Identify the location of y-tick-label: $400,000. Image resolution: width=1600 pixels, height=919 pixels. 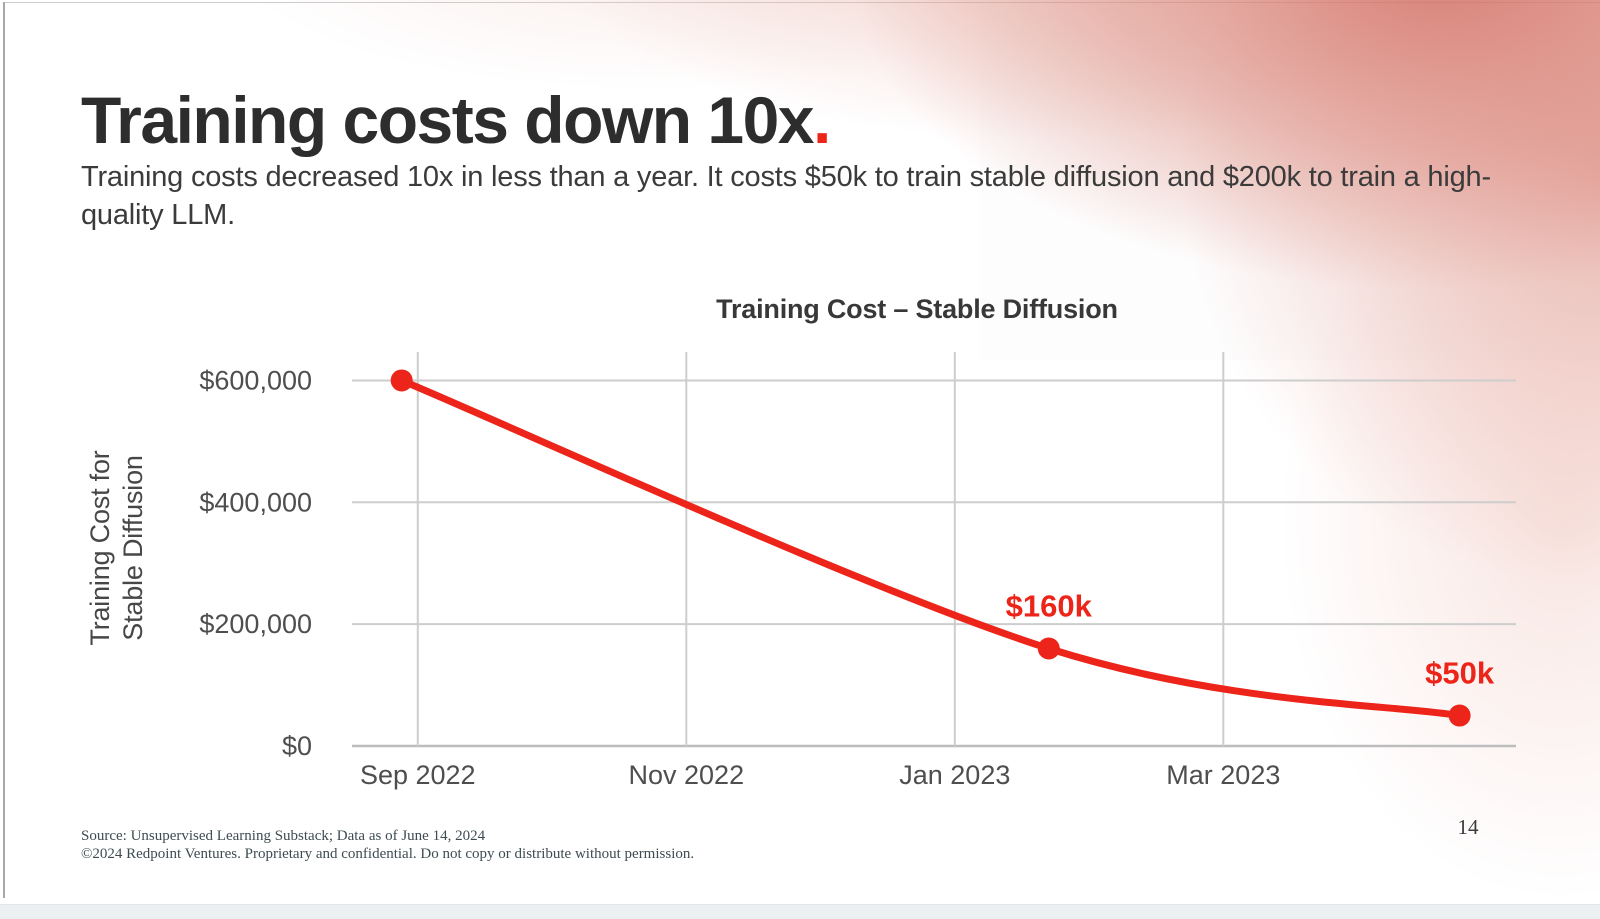
(255, 502).